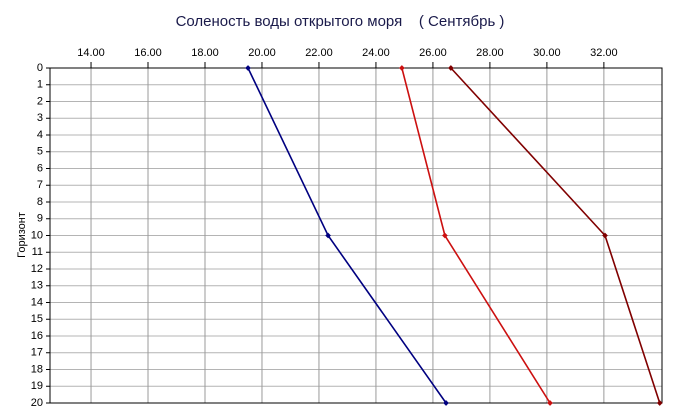 The height and width of the screenshot is (419, 675). I want to click on y-tick-label: 19, so click(37, 386).